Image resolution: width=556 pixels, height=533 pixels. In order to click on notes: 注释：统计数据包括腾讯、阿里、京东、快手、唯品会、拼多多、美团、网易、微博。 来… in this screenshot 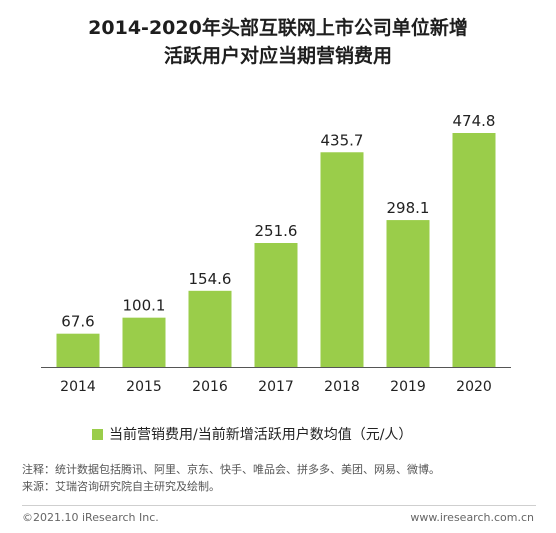, I will do `click(231, 478)`.